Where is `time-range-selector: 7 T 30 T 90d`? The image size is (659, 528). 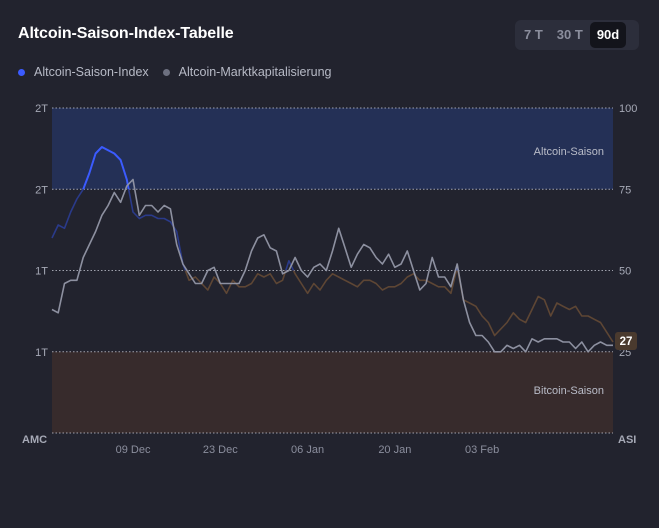
time-range-selector: 7 T 30 T 90d is located at coordinates (577, 35).